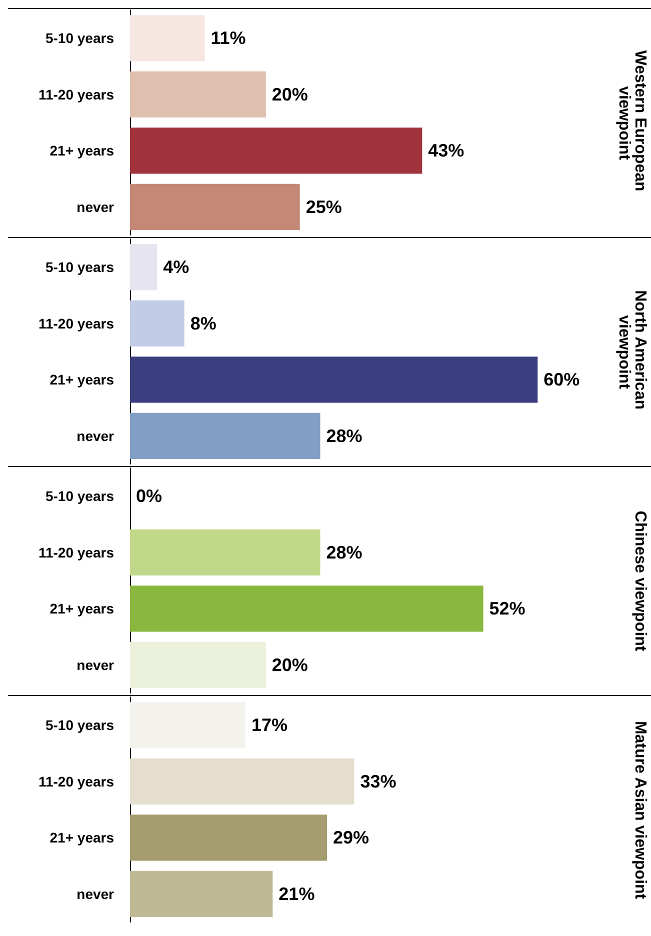  I want to click on data-label: 43%, so click(446, 150).